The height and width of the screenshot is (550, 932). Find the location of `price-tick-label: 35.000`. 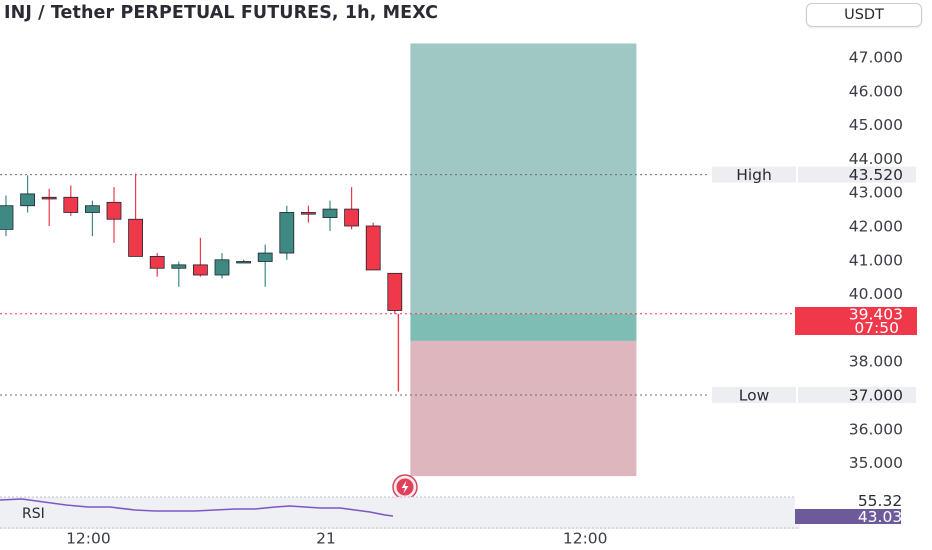

price-tick-label: 35.000 is located at coordinates (876, 463).